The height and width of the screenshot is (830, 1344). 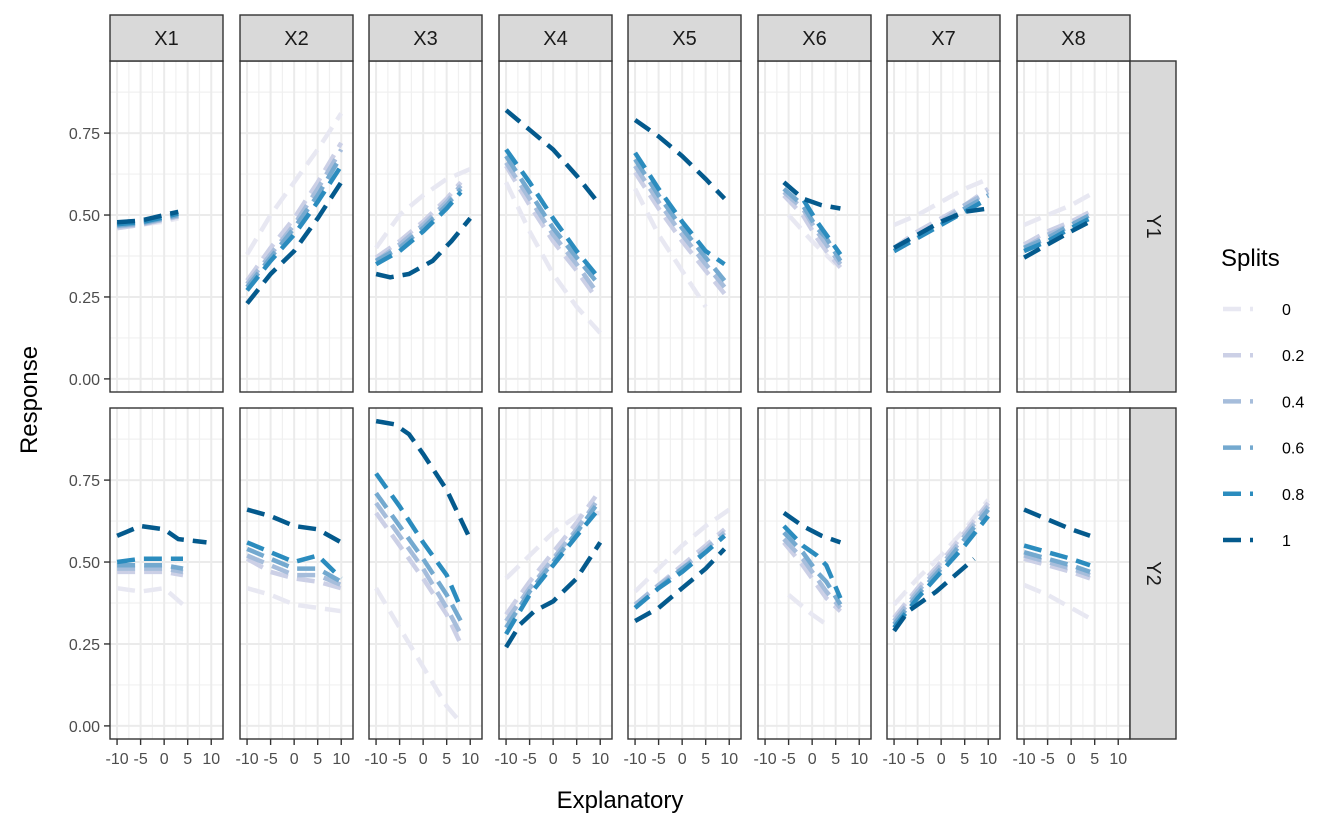 I want to click on panel-y2-x6, so click(x=814, y=573).